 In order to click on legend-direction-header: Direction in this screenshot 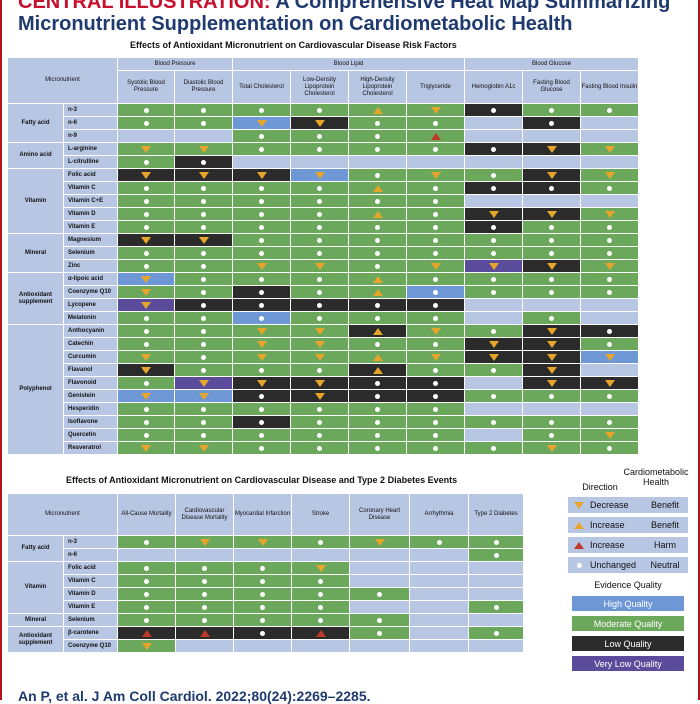, I will do `click(600, 487)`.